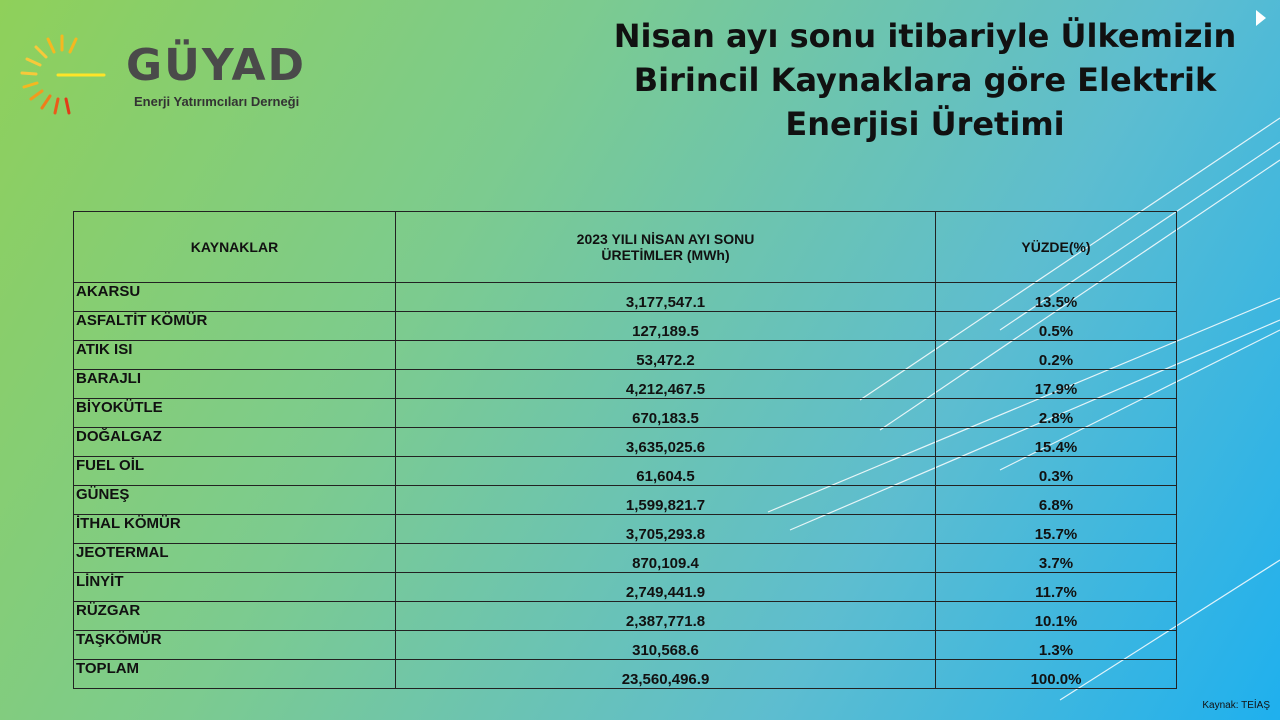 The image size is (1280, 720). What do you see at coordinates (665, 645) in the screenshot?
I see `row-production: 310,568.6` at bounding box center [665, 645].